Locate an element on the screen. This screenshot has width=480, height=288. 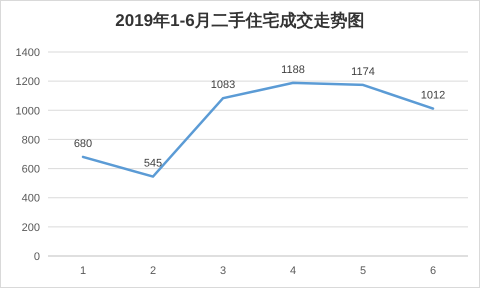
y-tick-label: 1000 is located at coordinates (28, 111).